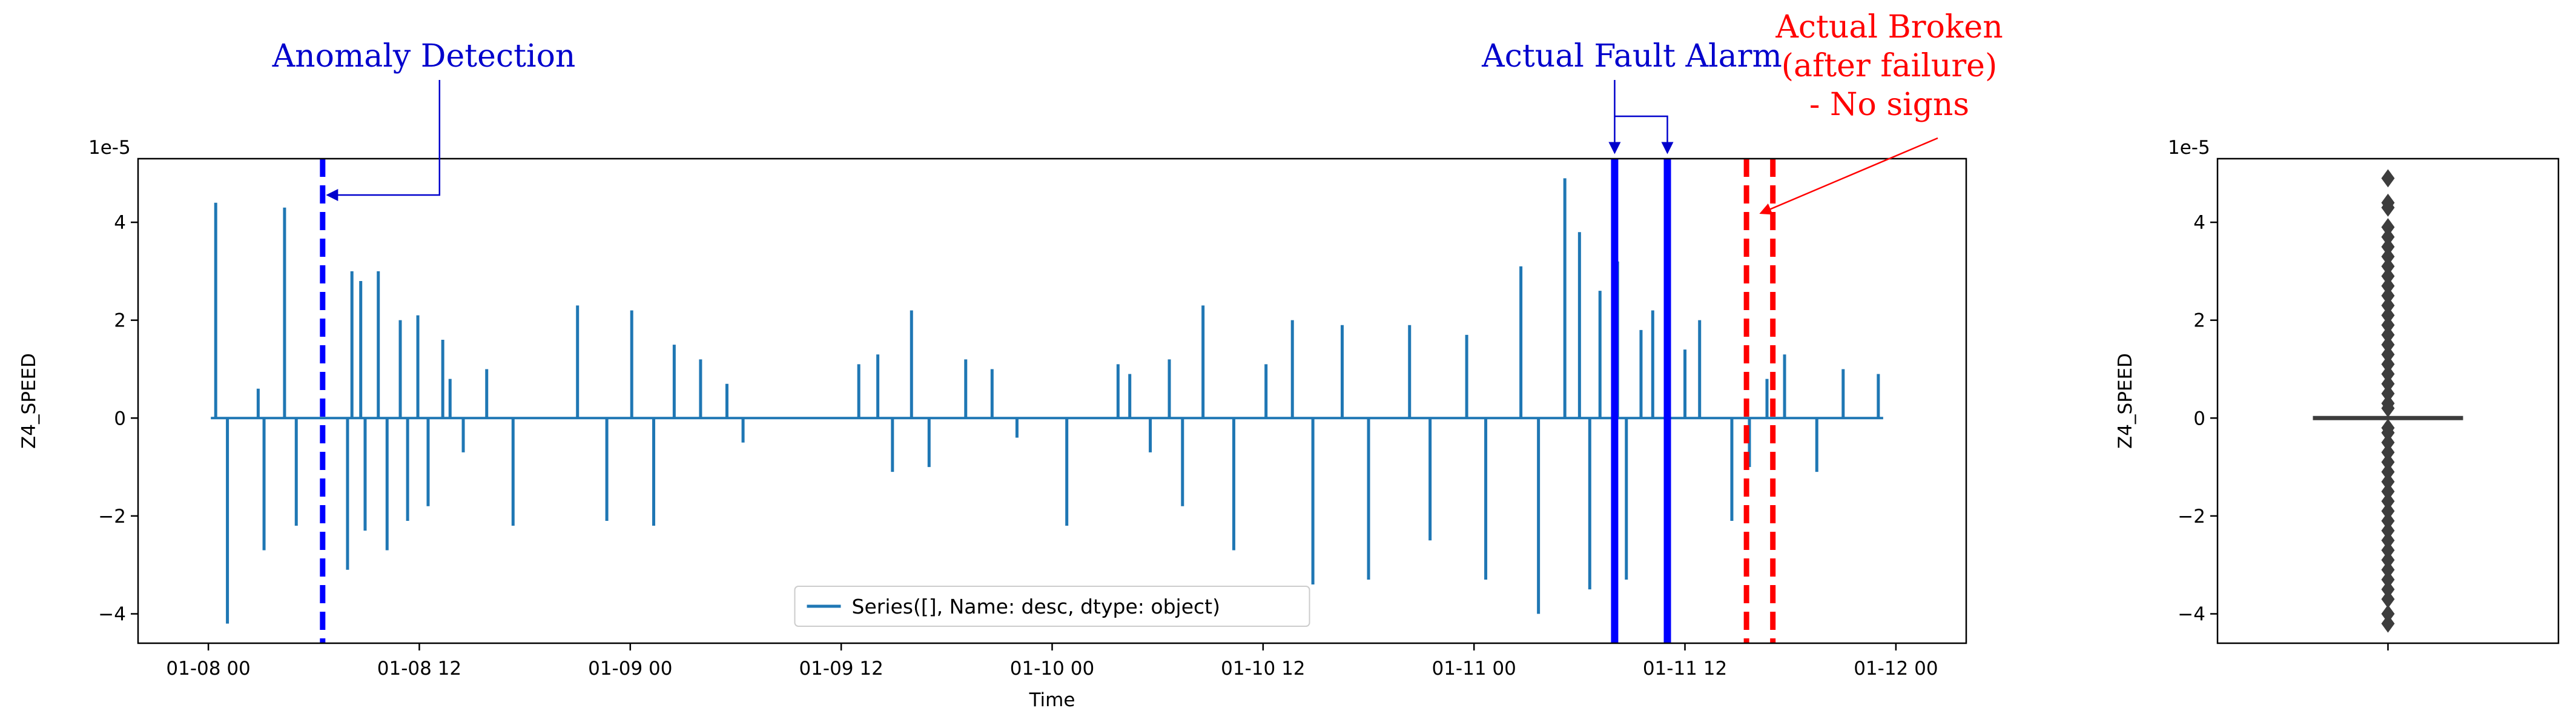 The height and width of the screenshot is (728, 2576). I want to click on box-y-tick-label: 0, so click(2199, 418).